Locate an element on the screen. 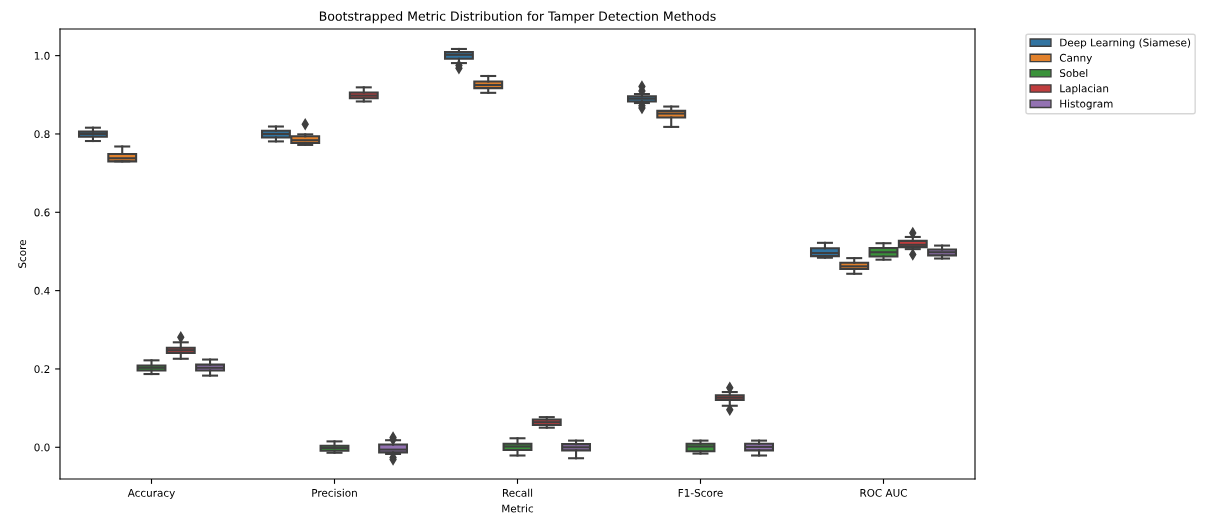 Image resolution: width=1227 pixels, height=518 pixels. legend-label: Deep Learning (Siamese) is located at coordinates (1125, 43).